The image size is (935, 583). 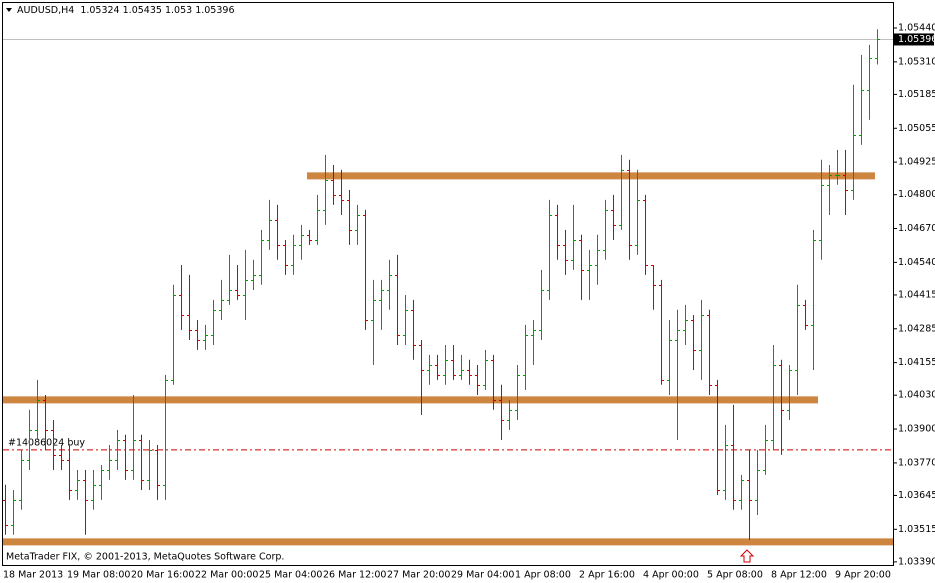 I want to click on y-tick-label: 1.04800, so click(x=916, y=194).